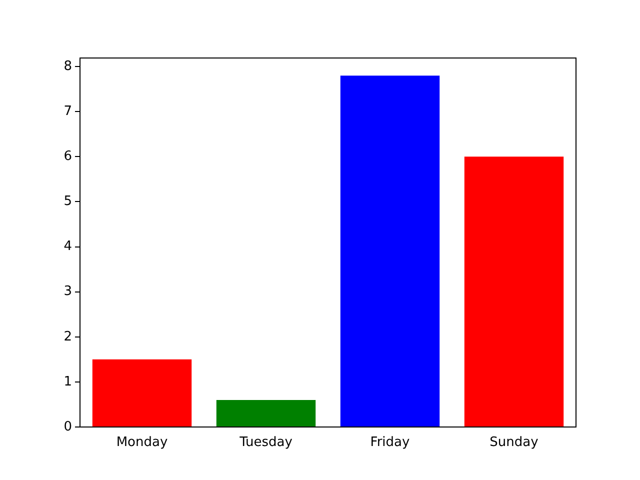  What do you see at coordinates (142, 442) in the screenshot?
I see `x-tick-label: Monday` at bounding box center [142, 442].